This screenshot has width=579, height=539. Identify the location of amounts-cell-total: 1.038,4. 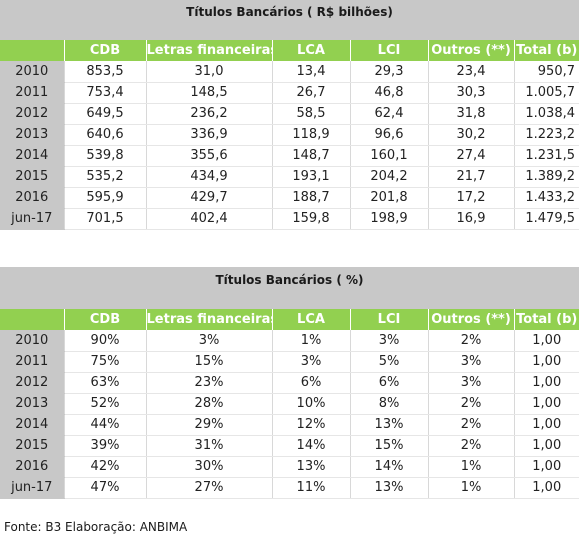
(546, 114).